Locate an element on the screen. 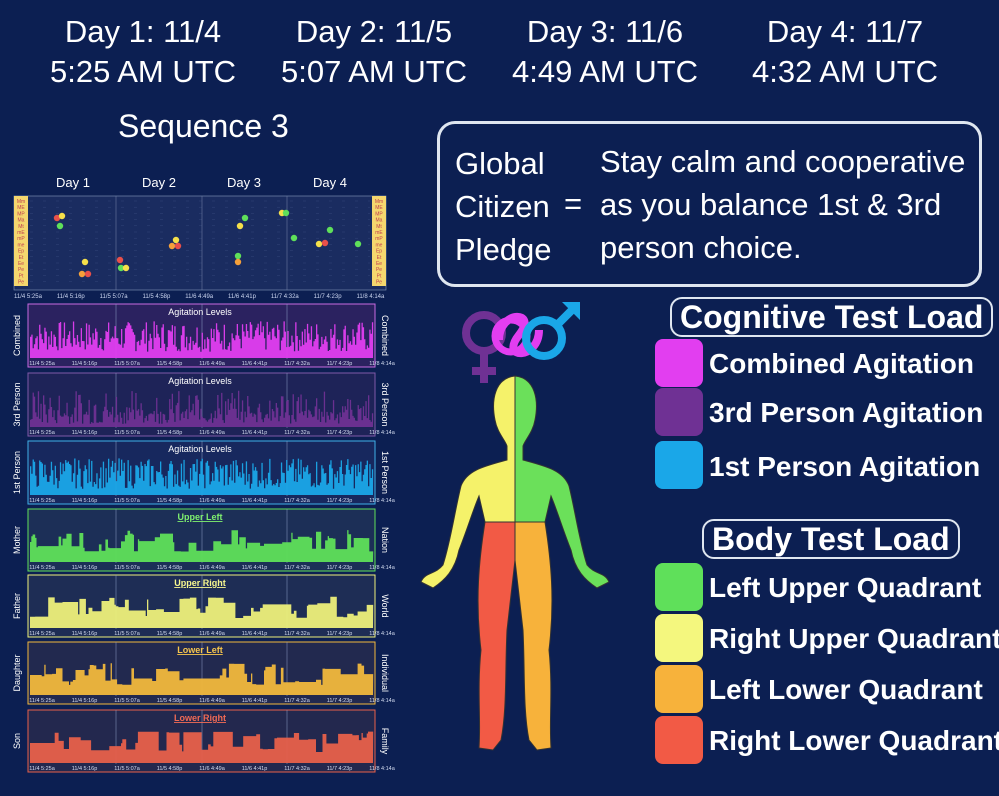  scale-label: Ee is located at coordinates (21, 264).